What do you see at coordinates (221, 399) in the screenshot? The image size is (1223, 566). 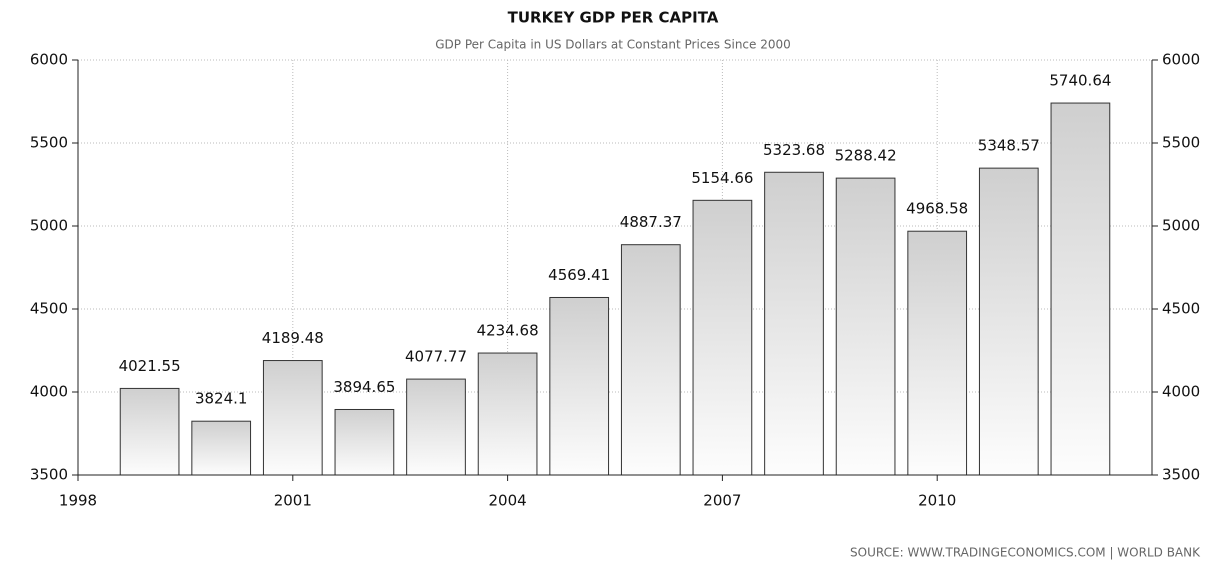 I see `data-label: 3824.1` at bounding box center [221, 399].